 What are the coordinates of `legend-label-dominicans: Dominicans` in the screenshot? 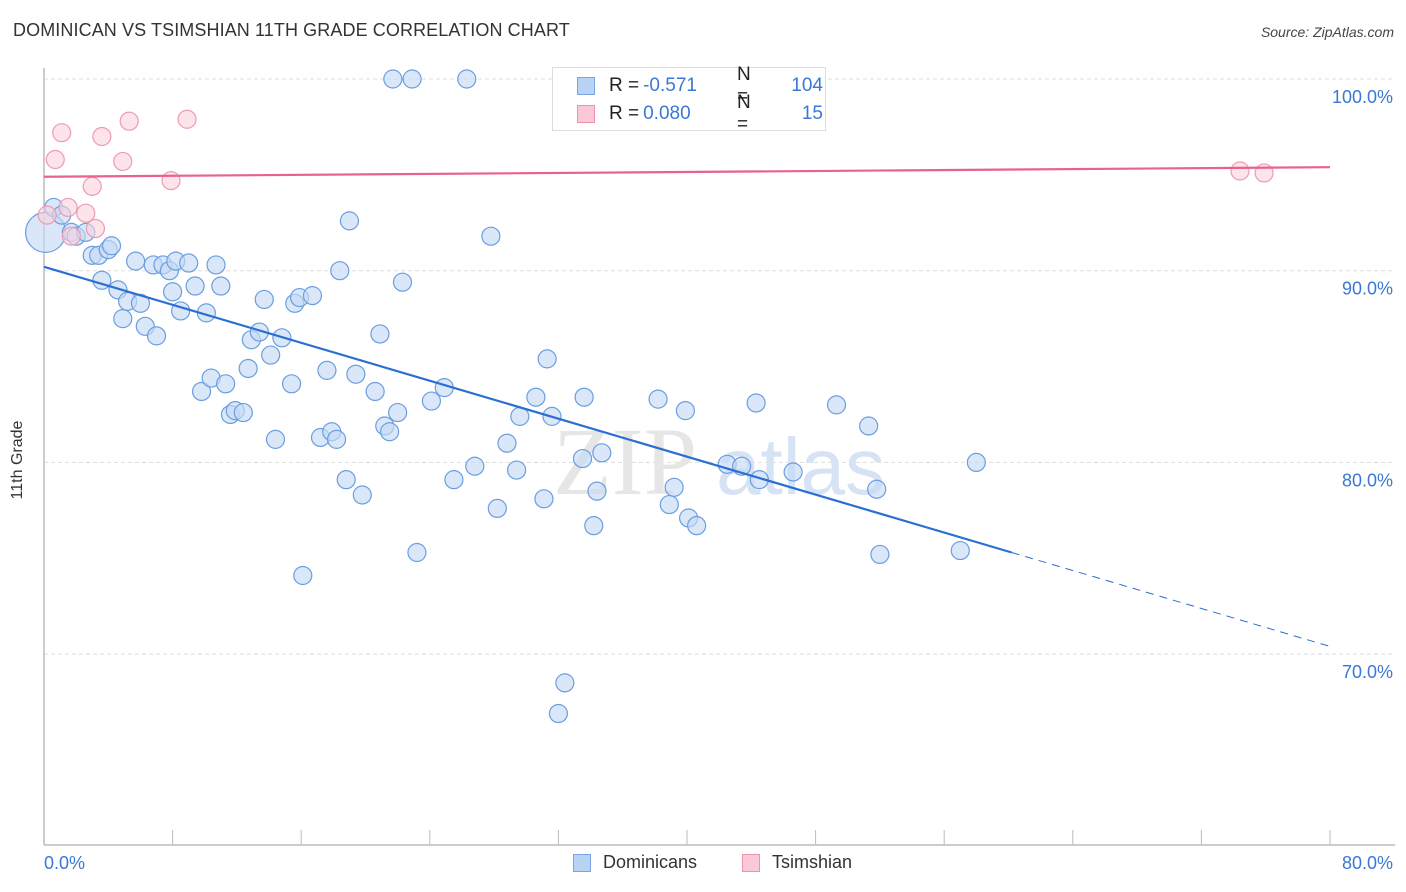 It's located at (650, 862).